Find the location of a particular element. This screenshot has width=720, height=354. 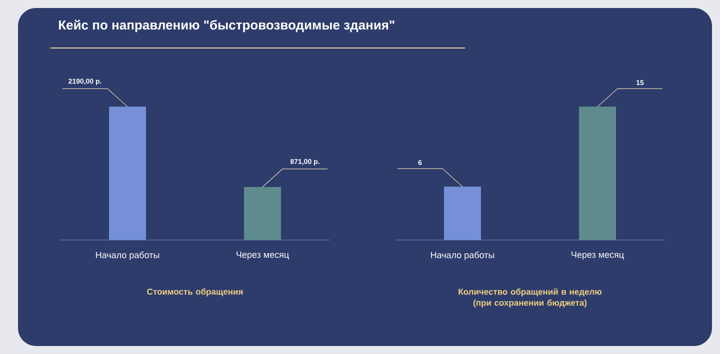

chart-title: Кейс по направлению "быстровозводимые здания" is located at coordinates (226, 26).